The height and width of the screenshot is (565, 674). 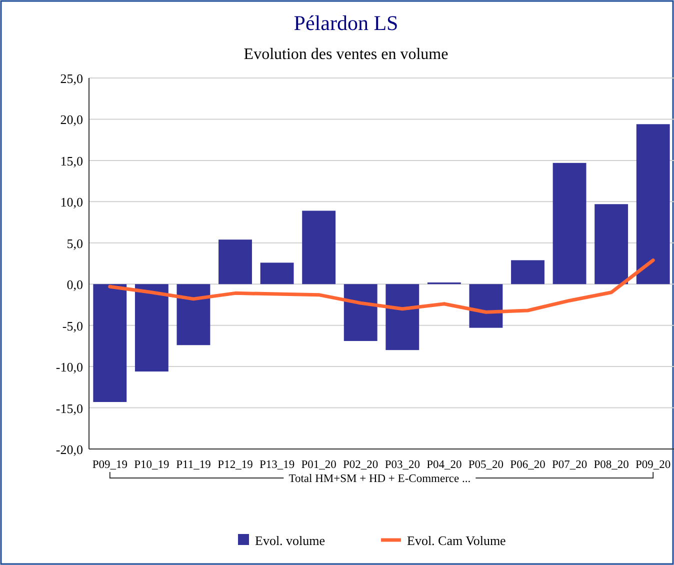 I want to click on x-tick-label: P11_19, so click(x=194, y=465).